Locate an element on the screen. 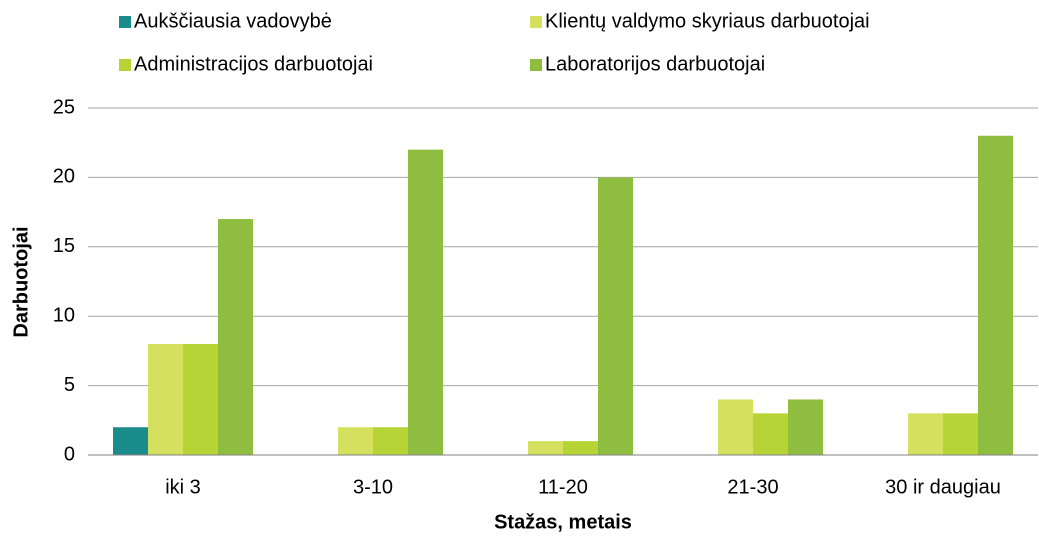 The width and height of the screenshot is (1039, 538). y-tick-label: 20 is located at coordinates (64, 177).